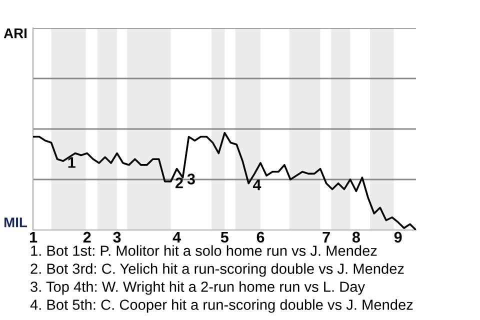  I want to click on x-tick-label: 1, so click(34, 237).